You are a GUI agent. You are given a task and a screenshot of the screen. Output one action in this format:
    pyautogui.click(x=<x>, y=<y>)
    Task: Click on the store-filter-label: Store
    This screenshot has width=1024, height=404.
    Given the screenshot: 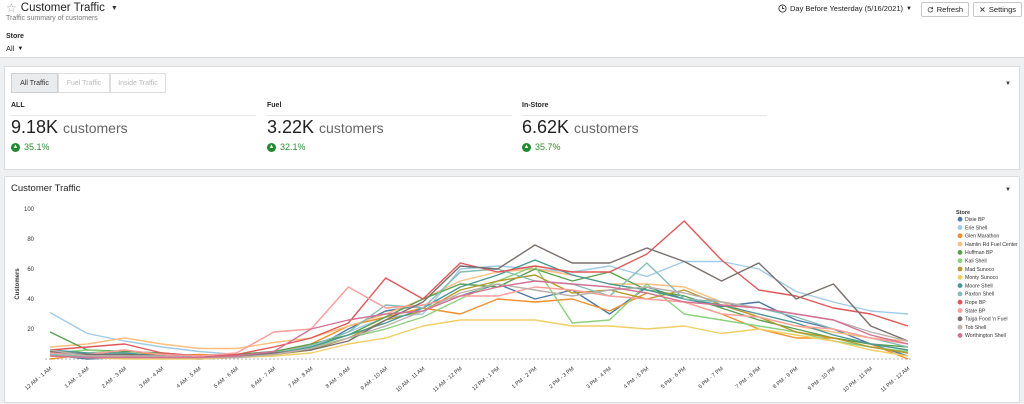 What is the action you would take?
    pyautogui.click(x=15, y=36)
    